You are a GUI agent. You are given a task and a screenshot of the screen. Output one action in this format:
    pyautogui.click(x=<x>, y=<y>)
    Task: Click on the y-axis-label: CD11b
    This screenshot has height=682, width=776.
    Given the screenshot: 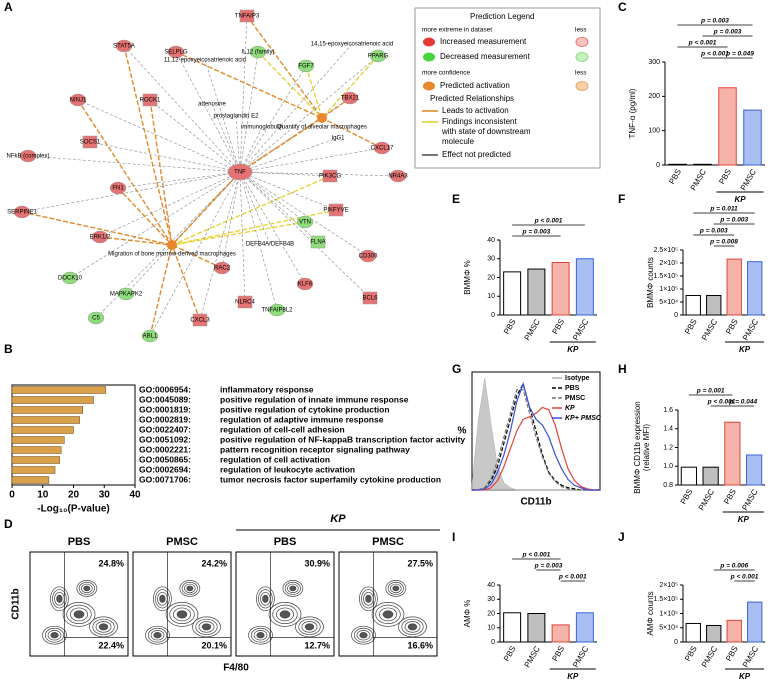 What is the action you would take?
    pyautogui.click(x=16, y=603)
    